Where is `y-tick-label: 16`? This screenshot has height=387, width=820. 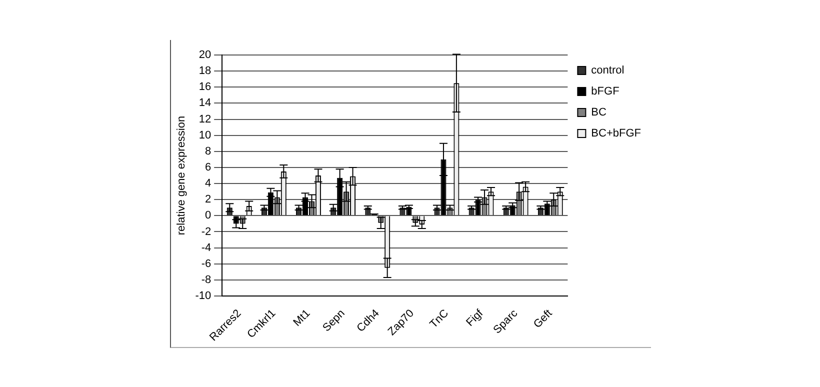 y-tick-label: 16 is located at coordinates (205, 87).